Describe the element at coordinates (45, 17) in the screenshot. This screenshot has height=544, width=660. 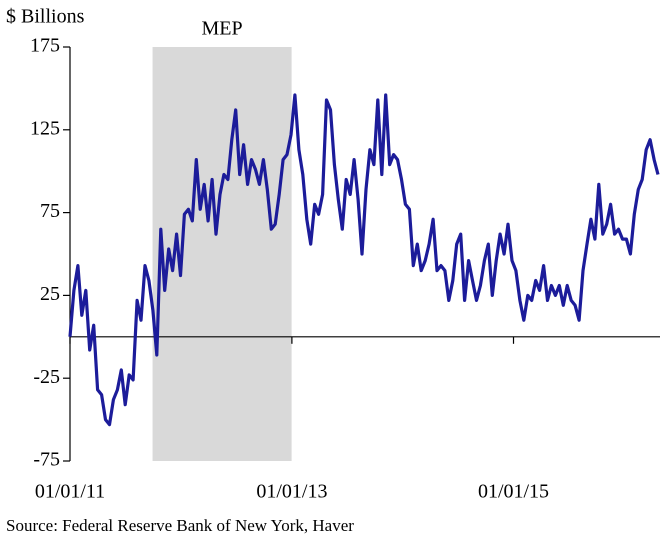
I see `y-axis-label: $ Billions` at that location.